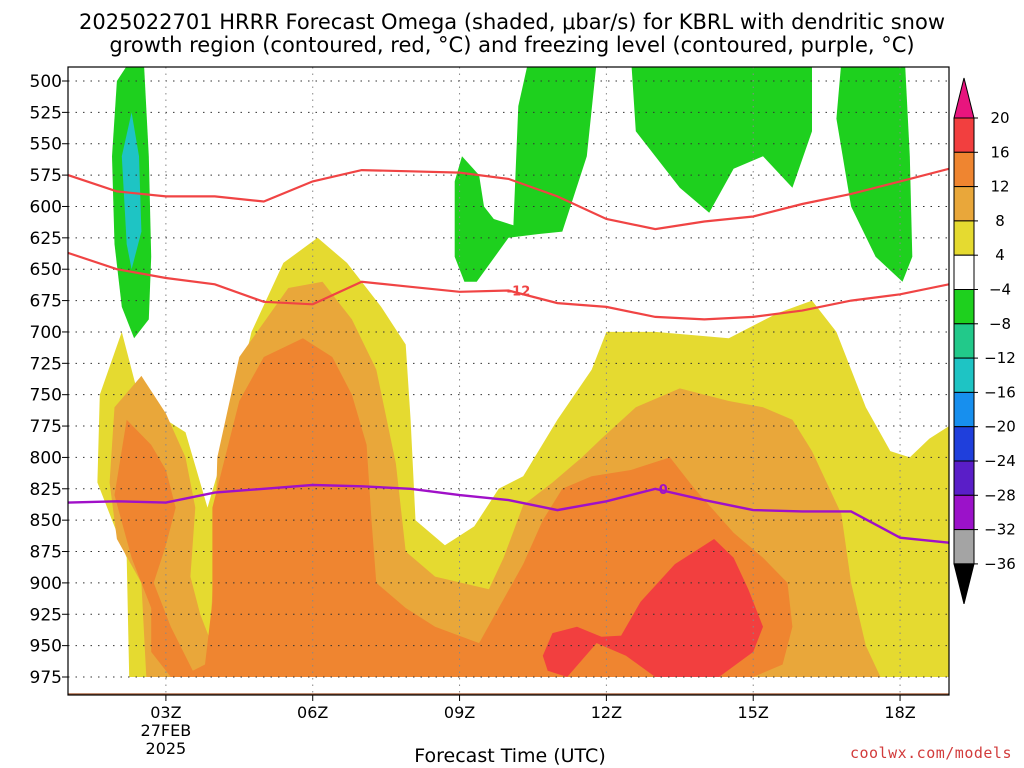  Describe the element at coordinates (46, 553) in the screenshot. I see `y-tick-label: 875` at that location.